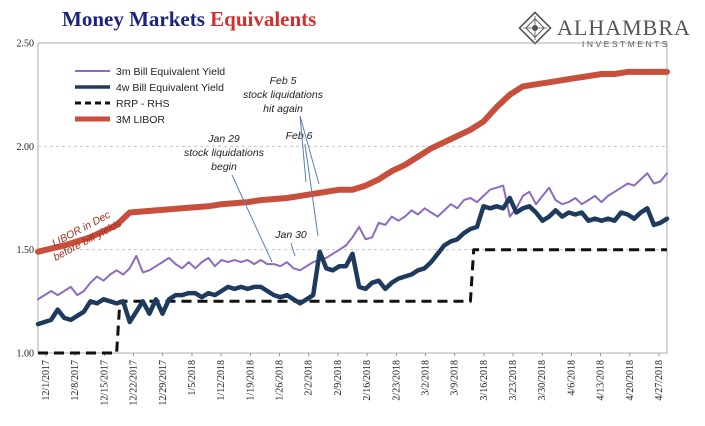 This screenshot has width=705, height=426. Describe the element at coordinates (250, 380) in the screenshot. I see `x-tick-label: 1/19/2018` at that location.